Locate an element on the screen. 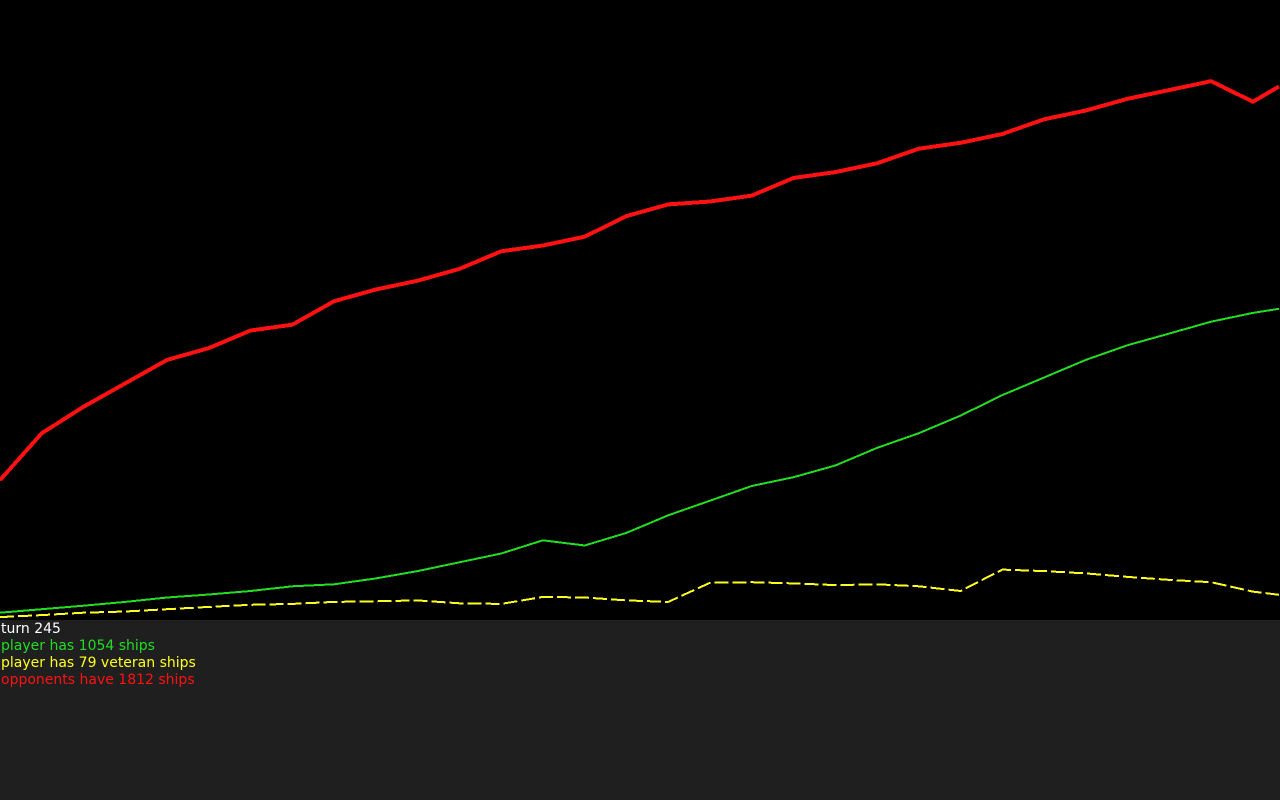  veteran-ships-label: player has 79 veteran ships is located at coordinates (98, 663).